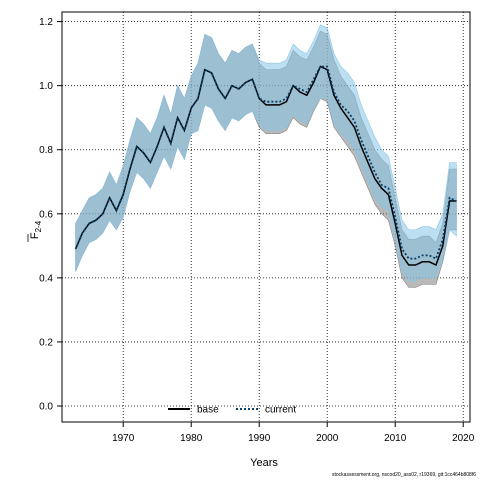 Image resolution: width=480 pixels, height=480 pixels. Describe the element at coordinates (191, 438) in the screenshot. I see `x-tick-label: 1980` at that location.